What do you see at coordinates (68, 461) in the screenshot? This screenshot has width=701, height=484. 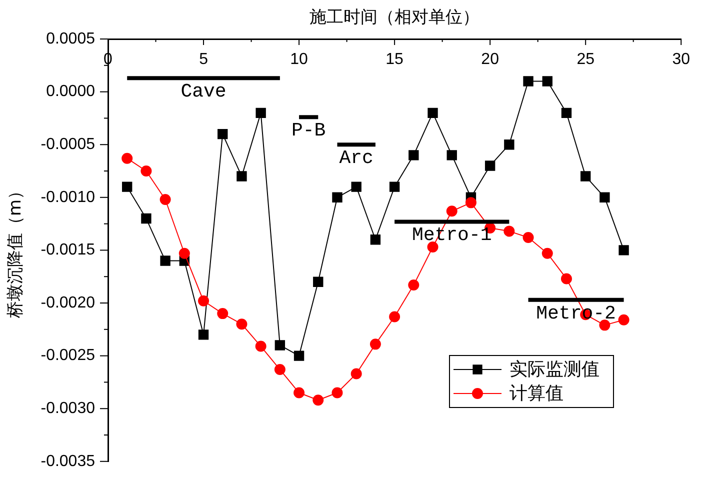 I see `y-tick-label: -0.0035` at bounding box center [68, 461].